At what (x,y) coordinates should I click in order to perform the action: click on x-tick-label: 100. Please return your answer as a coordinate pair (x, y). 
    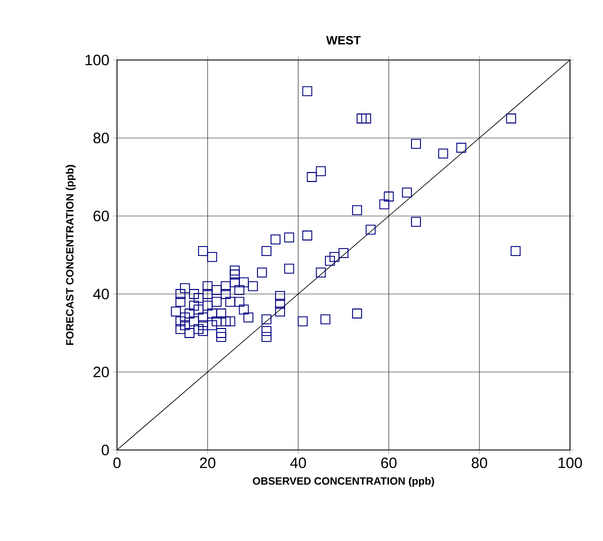
    Looking at the image, I should click on (570, 463).